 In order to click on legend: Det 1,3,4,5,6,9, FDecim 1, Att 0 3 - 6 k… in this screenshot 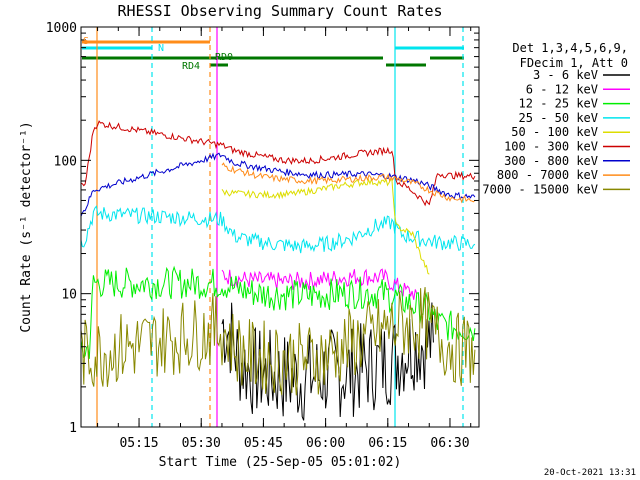, I will do `click(556, 118)`.